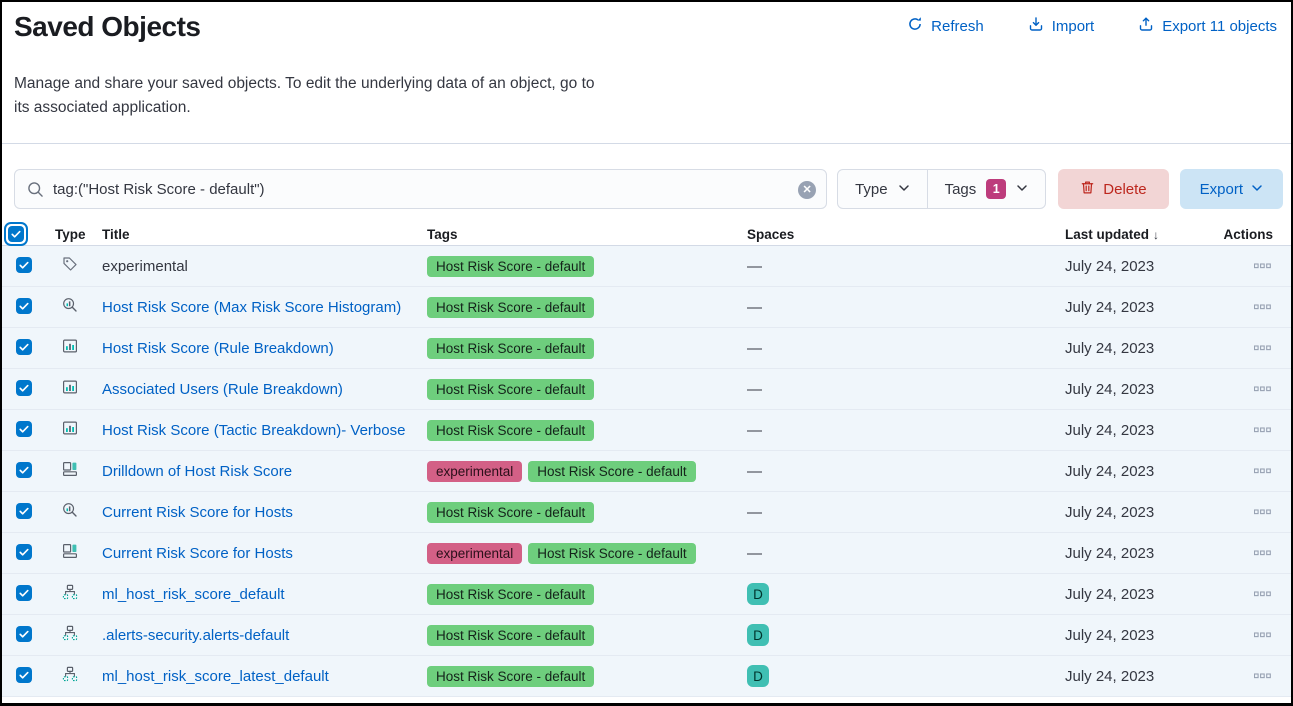 This screenshot has height=706, width=1293. I want to click on clear-search-icon: ✕, so click(807, 190).